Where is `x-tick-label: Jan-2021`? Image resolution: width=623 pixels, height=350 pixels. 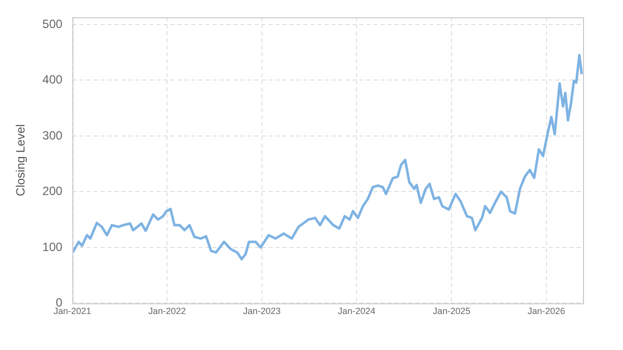
x-tick-label: Jan-2021 is located at coordinates (73, 311).